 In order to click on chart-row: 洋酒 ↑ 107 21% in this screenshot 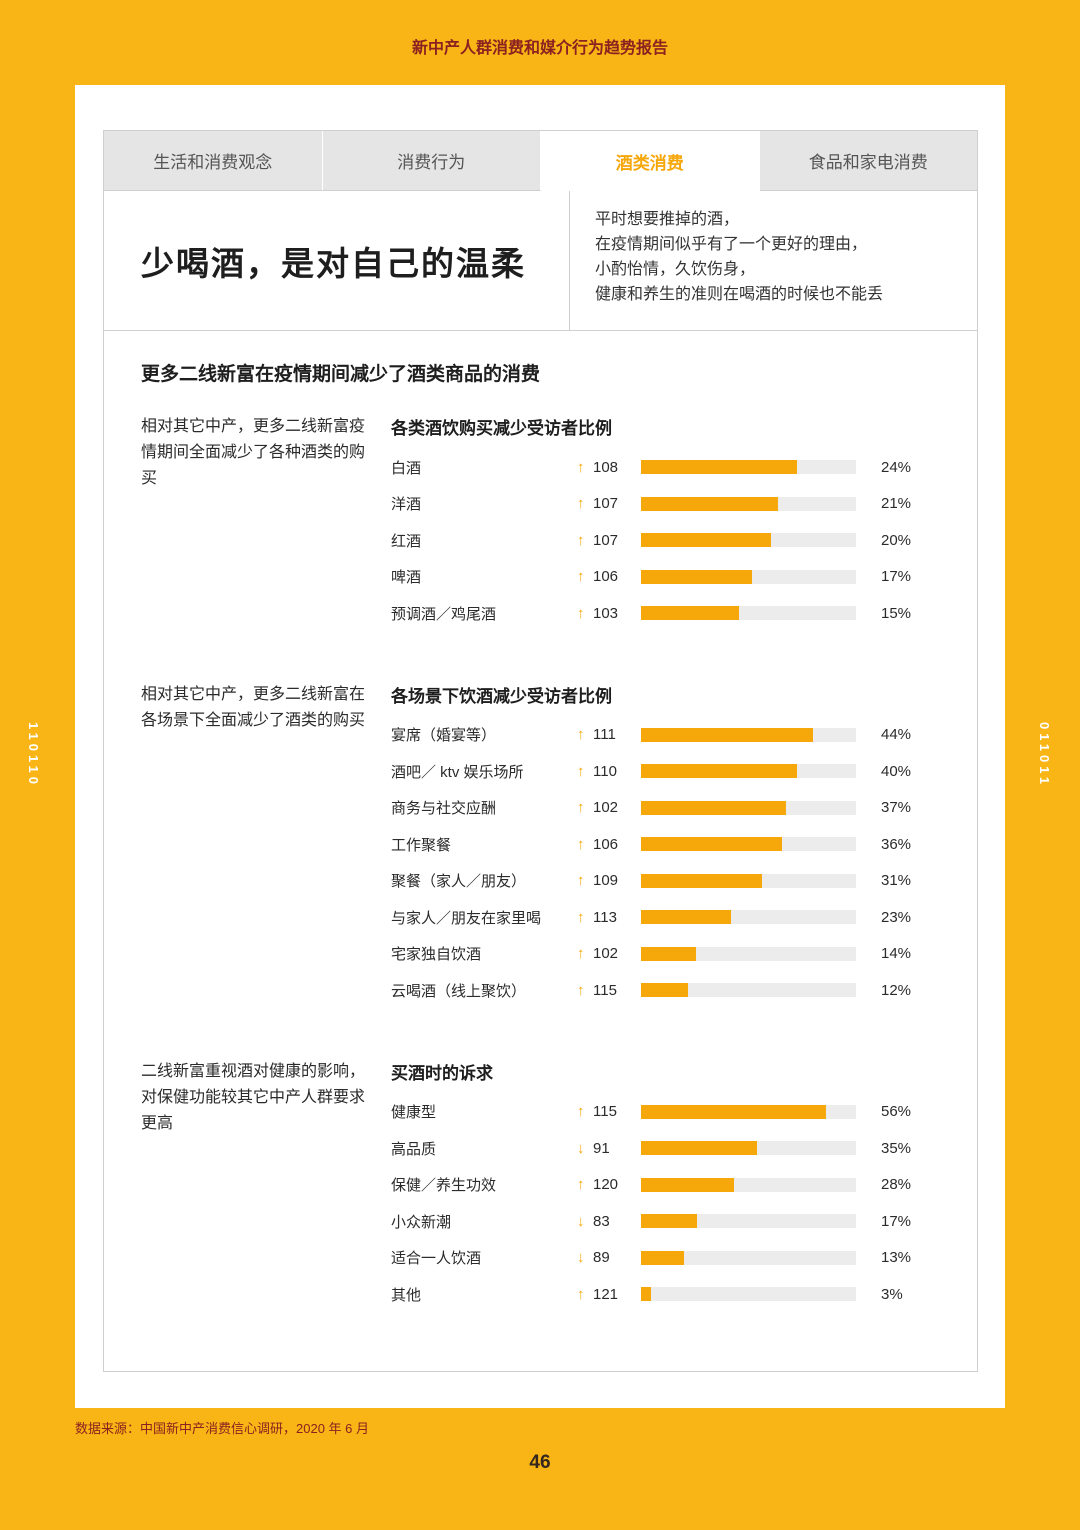, I will do `click(684, 504)`.